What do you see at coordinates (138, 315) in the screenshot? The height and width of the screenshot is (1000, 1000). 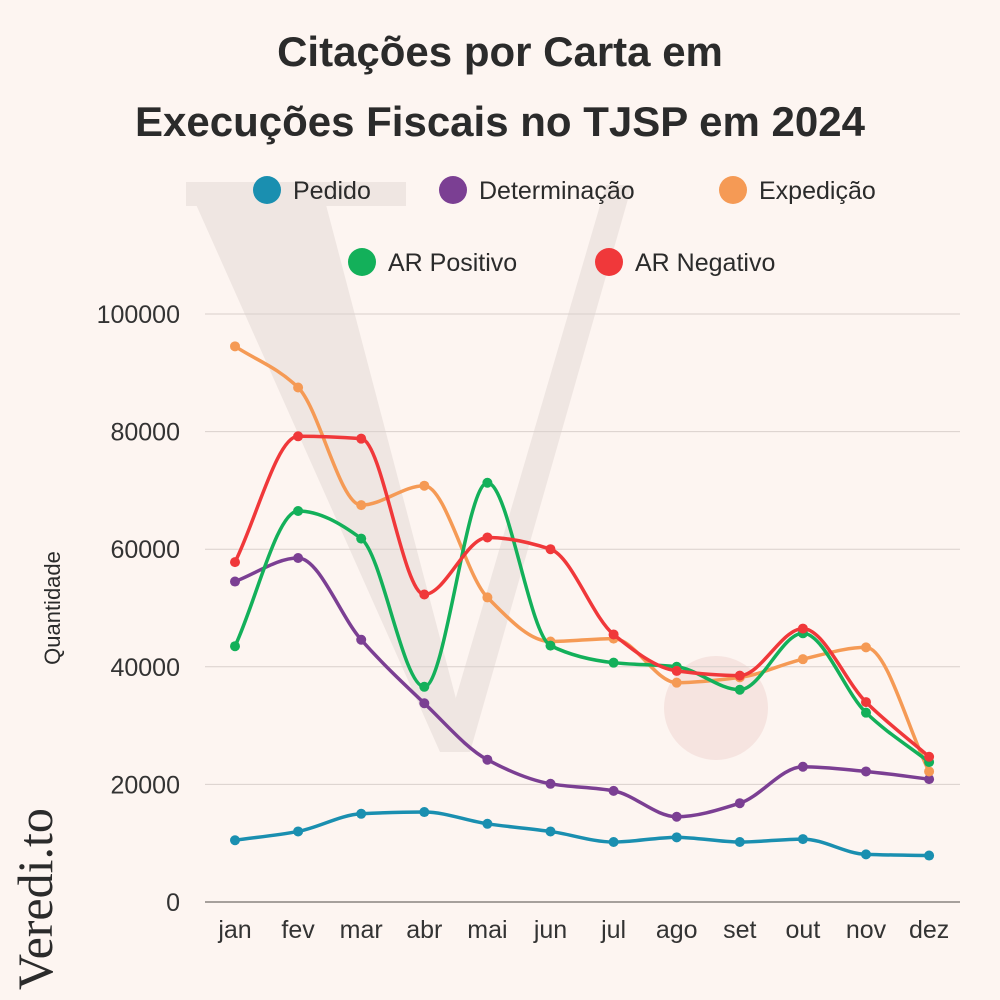 I see `y-tick-label: 100000` at bounding box center [138, 315].